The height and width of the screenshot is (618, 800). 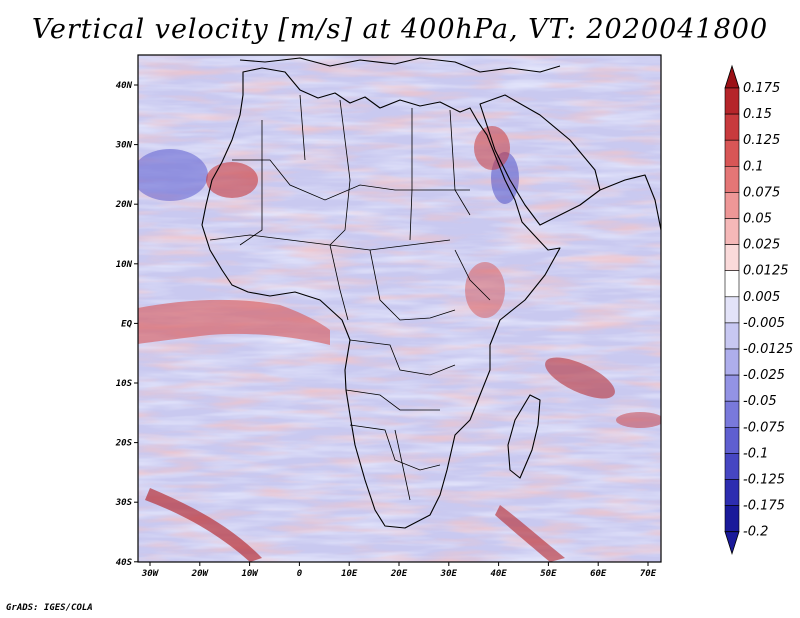 I want to click on y-axis: 40N 30N 20N 10N EQ 10S 20S 30S 40S, so click(x=126, y=324).